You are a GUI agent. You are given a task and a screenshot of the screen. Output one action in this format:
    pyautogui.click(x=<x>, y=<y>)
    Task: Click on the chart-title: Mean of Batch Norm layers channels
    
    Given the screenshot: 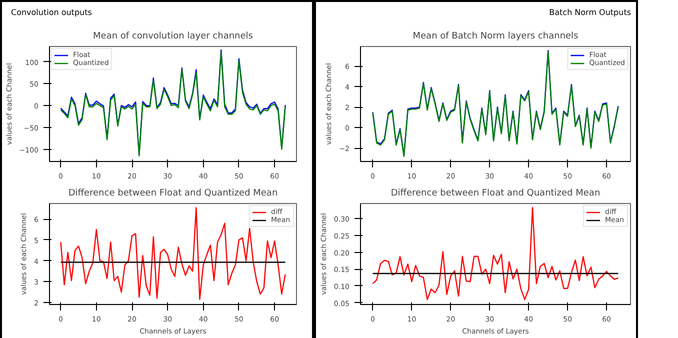 What is the action you would take?
    pyautogui.click(x=495, y=37)
    